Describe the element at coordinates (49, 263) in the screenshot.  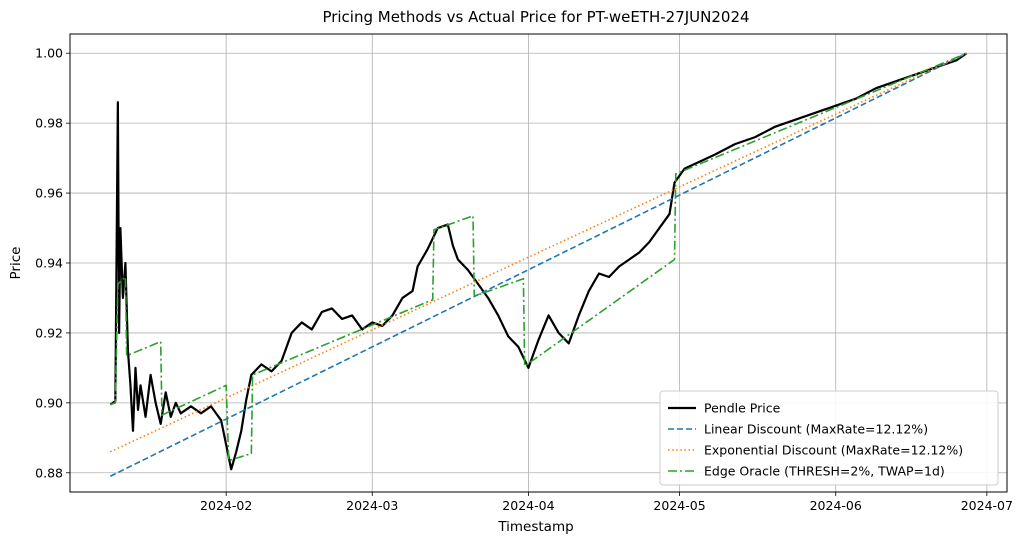
I see `y-tick-label: 0.94` at that location.